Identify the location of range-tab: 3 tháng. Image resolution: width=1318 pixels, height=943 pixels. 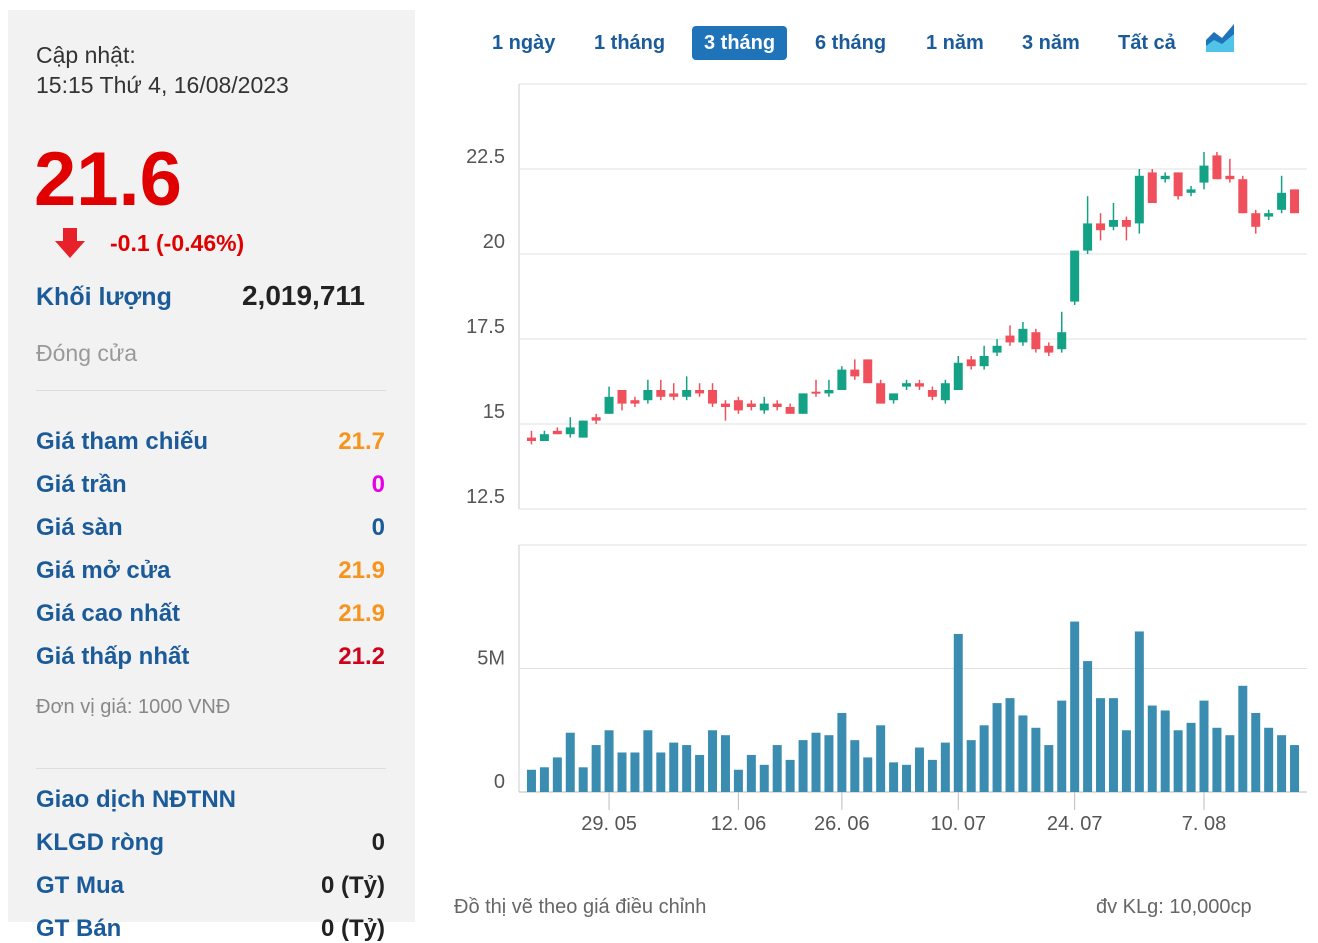
(740, 43).